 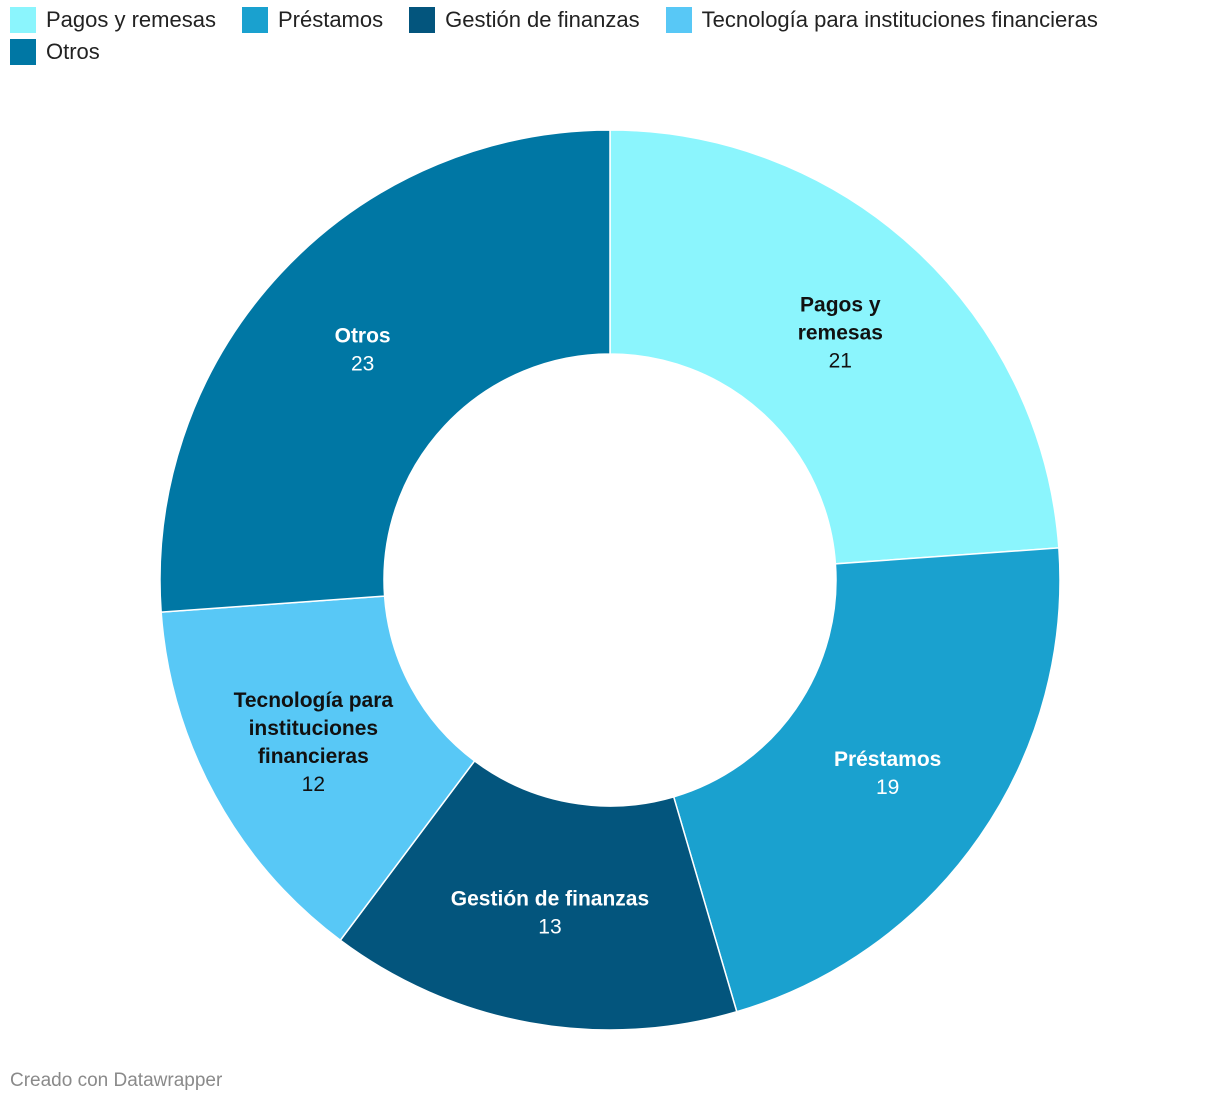 I want to click on slice-label-name: remesas, so click(x=840, y=333).